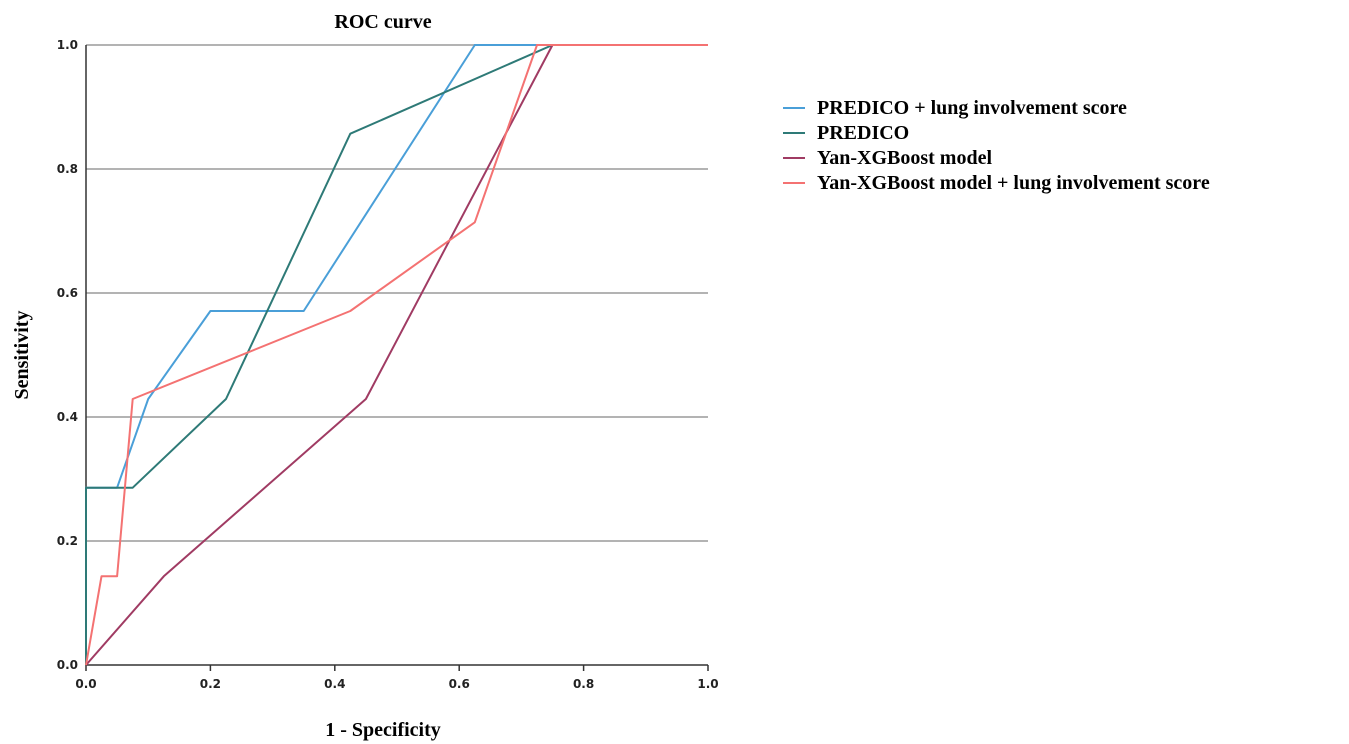 Image resolution: width=1349 pixels, height=744 pixels. I want to click on y-axis-label: Sensitivity, so click(22, 355).